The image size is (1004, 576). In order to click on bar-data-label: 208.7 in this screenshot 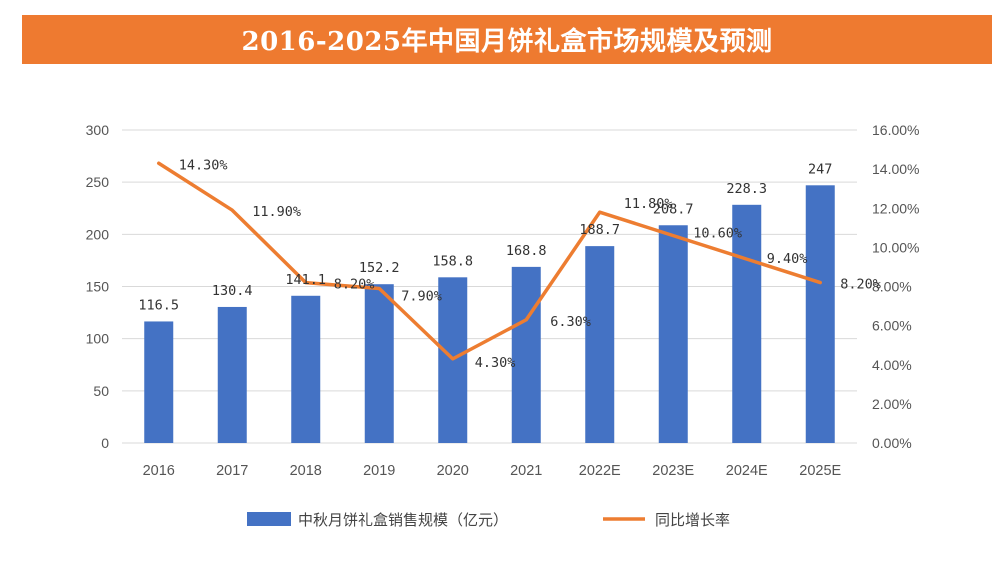, I will do `click(673, 209)`.